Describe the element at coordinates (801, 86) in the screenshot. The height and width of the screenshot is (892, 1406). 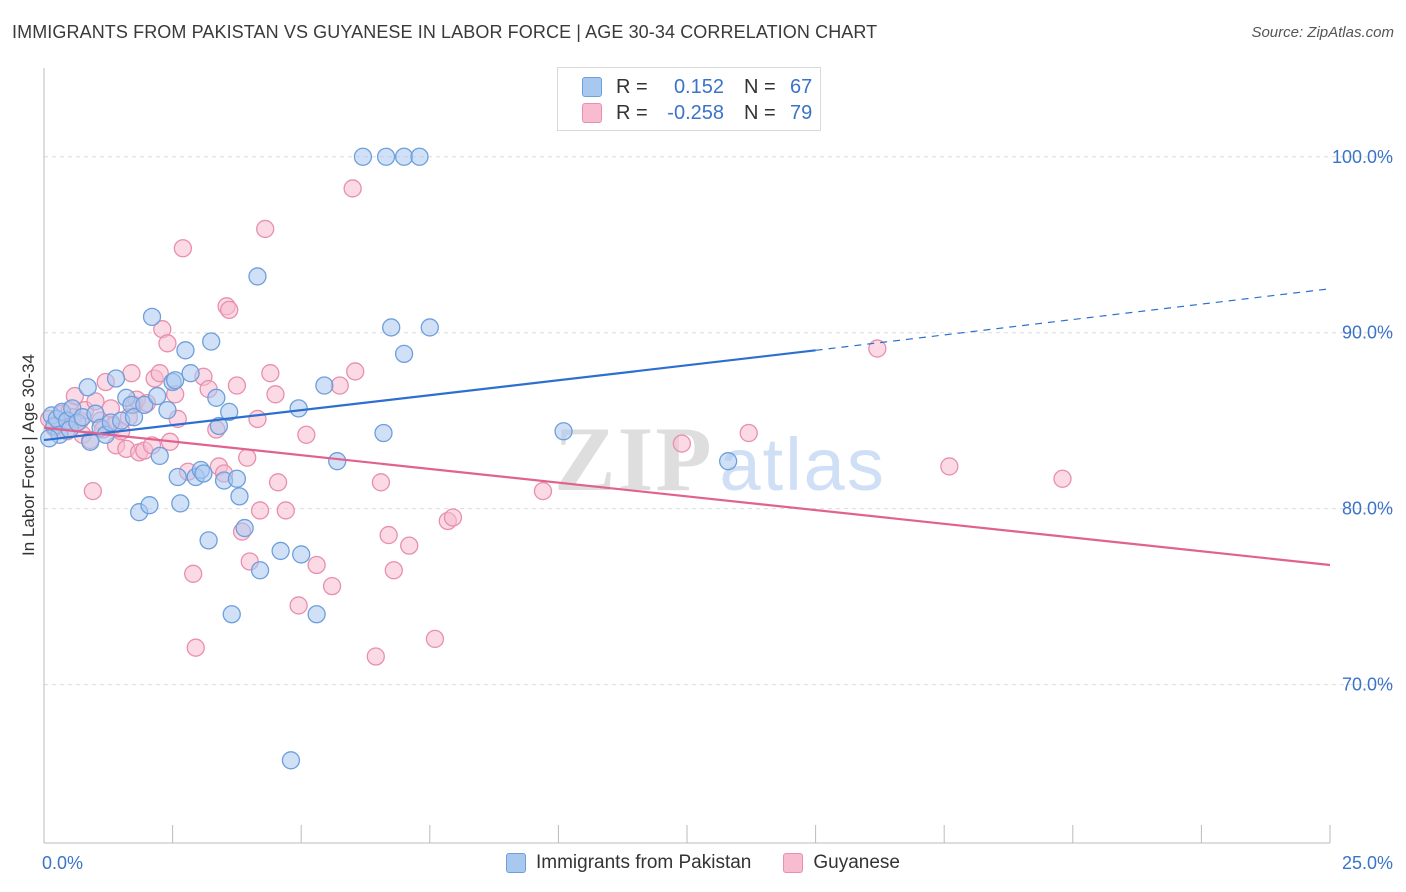
I see `n-value: 67` at that location.